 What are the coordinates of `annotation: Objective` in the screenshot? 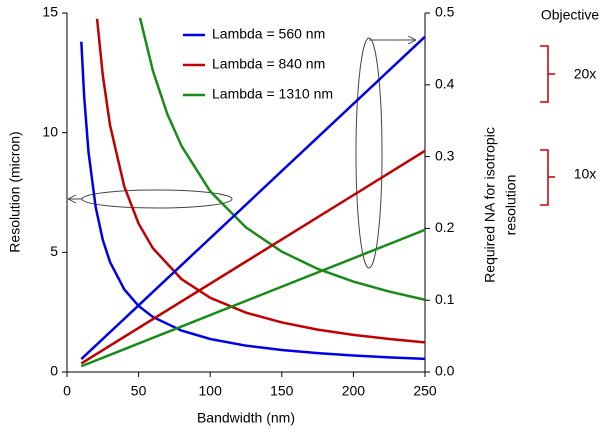 It's located at (570, 15).